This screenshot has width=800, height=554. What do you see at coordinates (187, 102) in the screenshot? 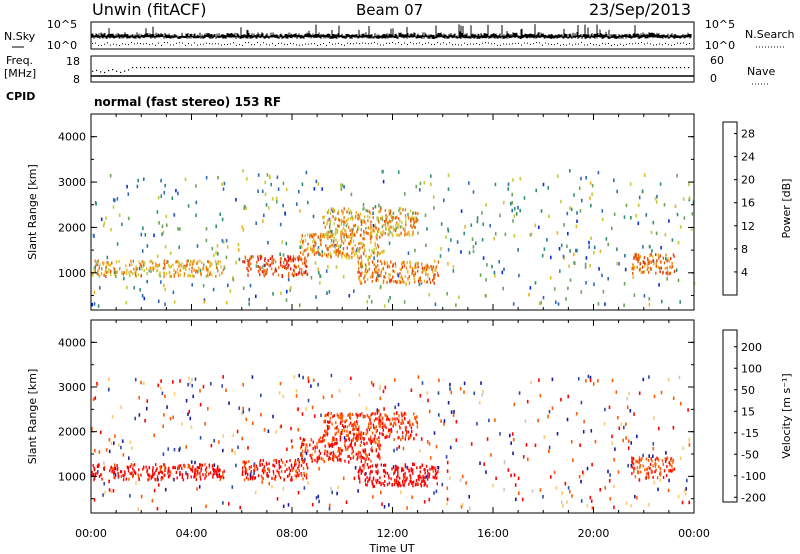
I see `cpid-text: normal (fast stereo) 153 RF` at bounding box center [187, 102].